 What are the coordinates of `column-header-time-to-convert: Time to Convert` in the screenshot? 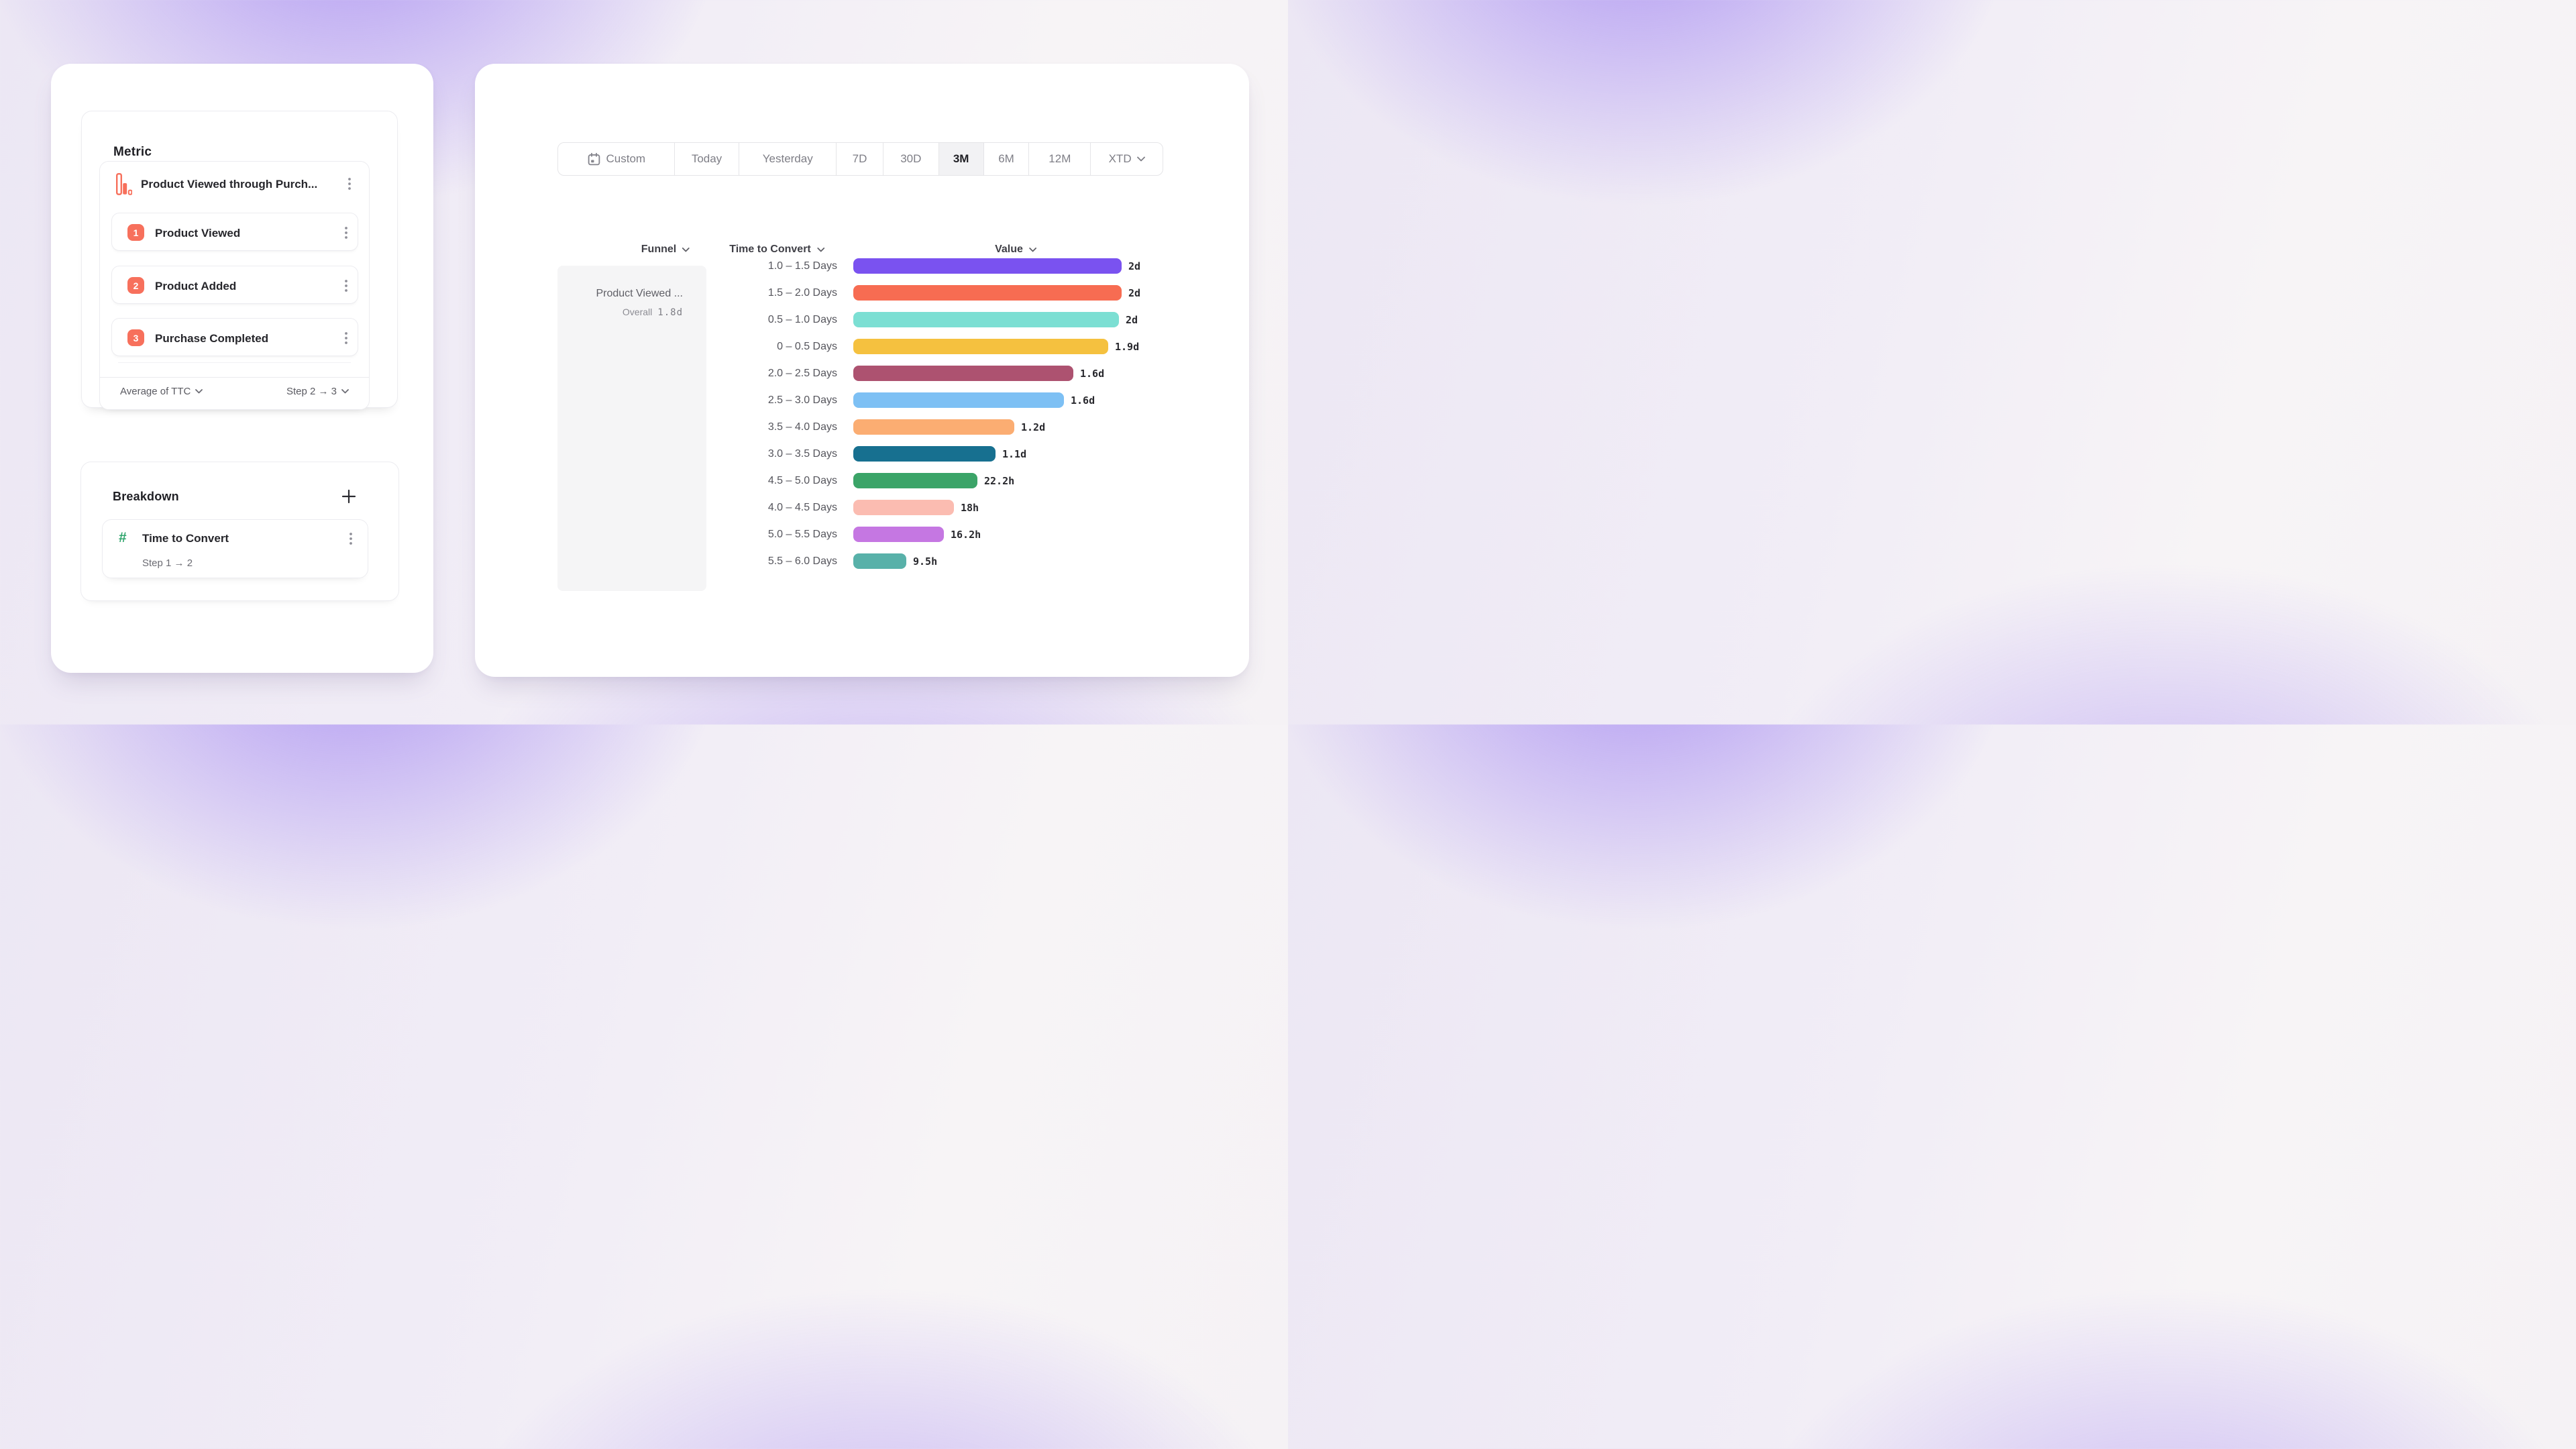 It's located at (776, 250).